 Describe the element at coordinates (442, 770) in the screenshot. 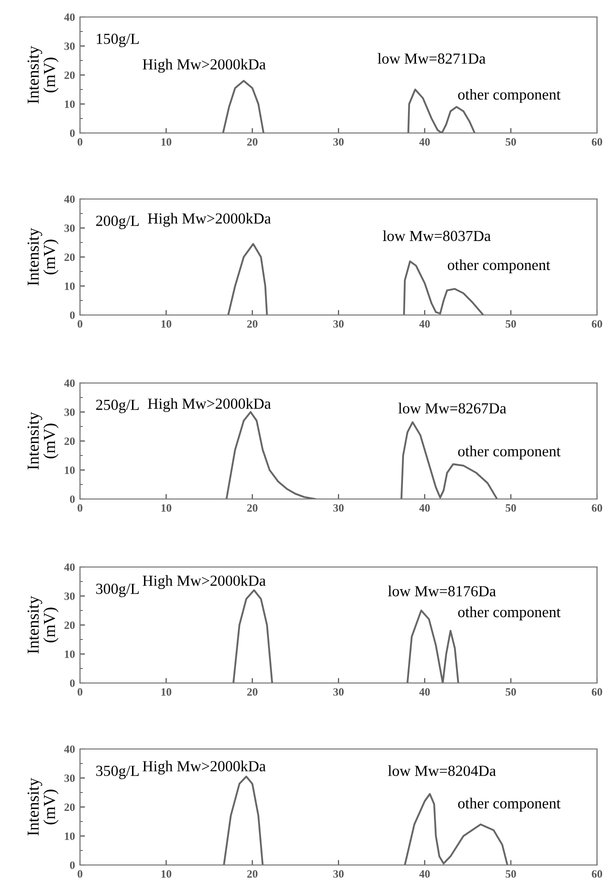

I see `annotation: low Mw=8204Da` at that location.